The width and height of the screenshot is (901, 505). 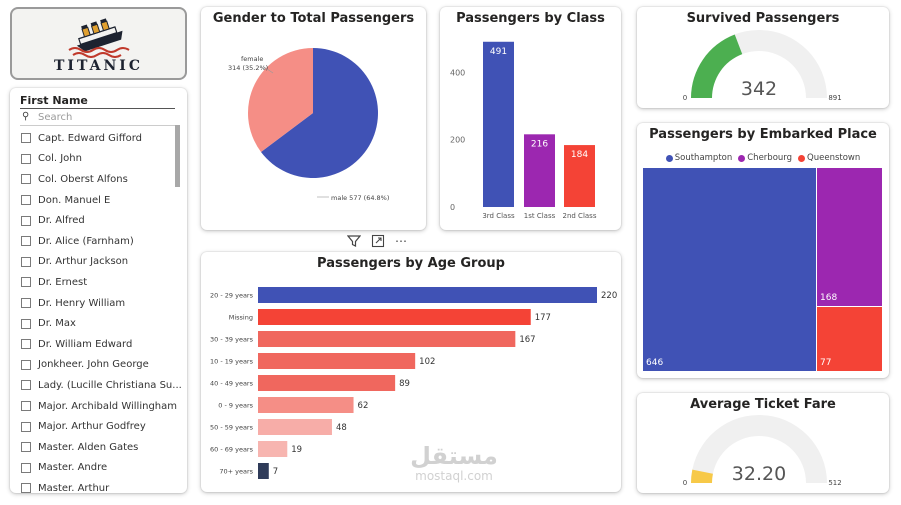 What do you see at coordinates (360, 198) in the screenshot?
I see `pie-label-male: male 577 (64.8%)` at bounding box center [360, 198].